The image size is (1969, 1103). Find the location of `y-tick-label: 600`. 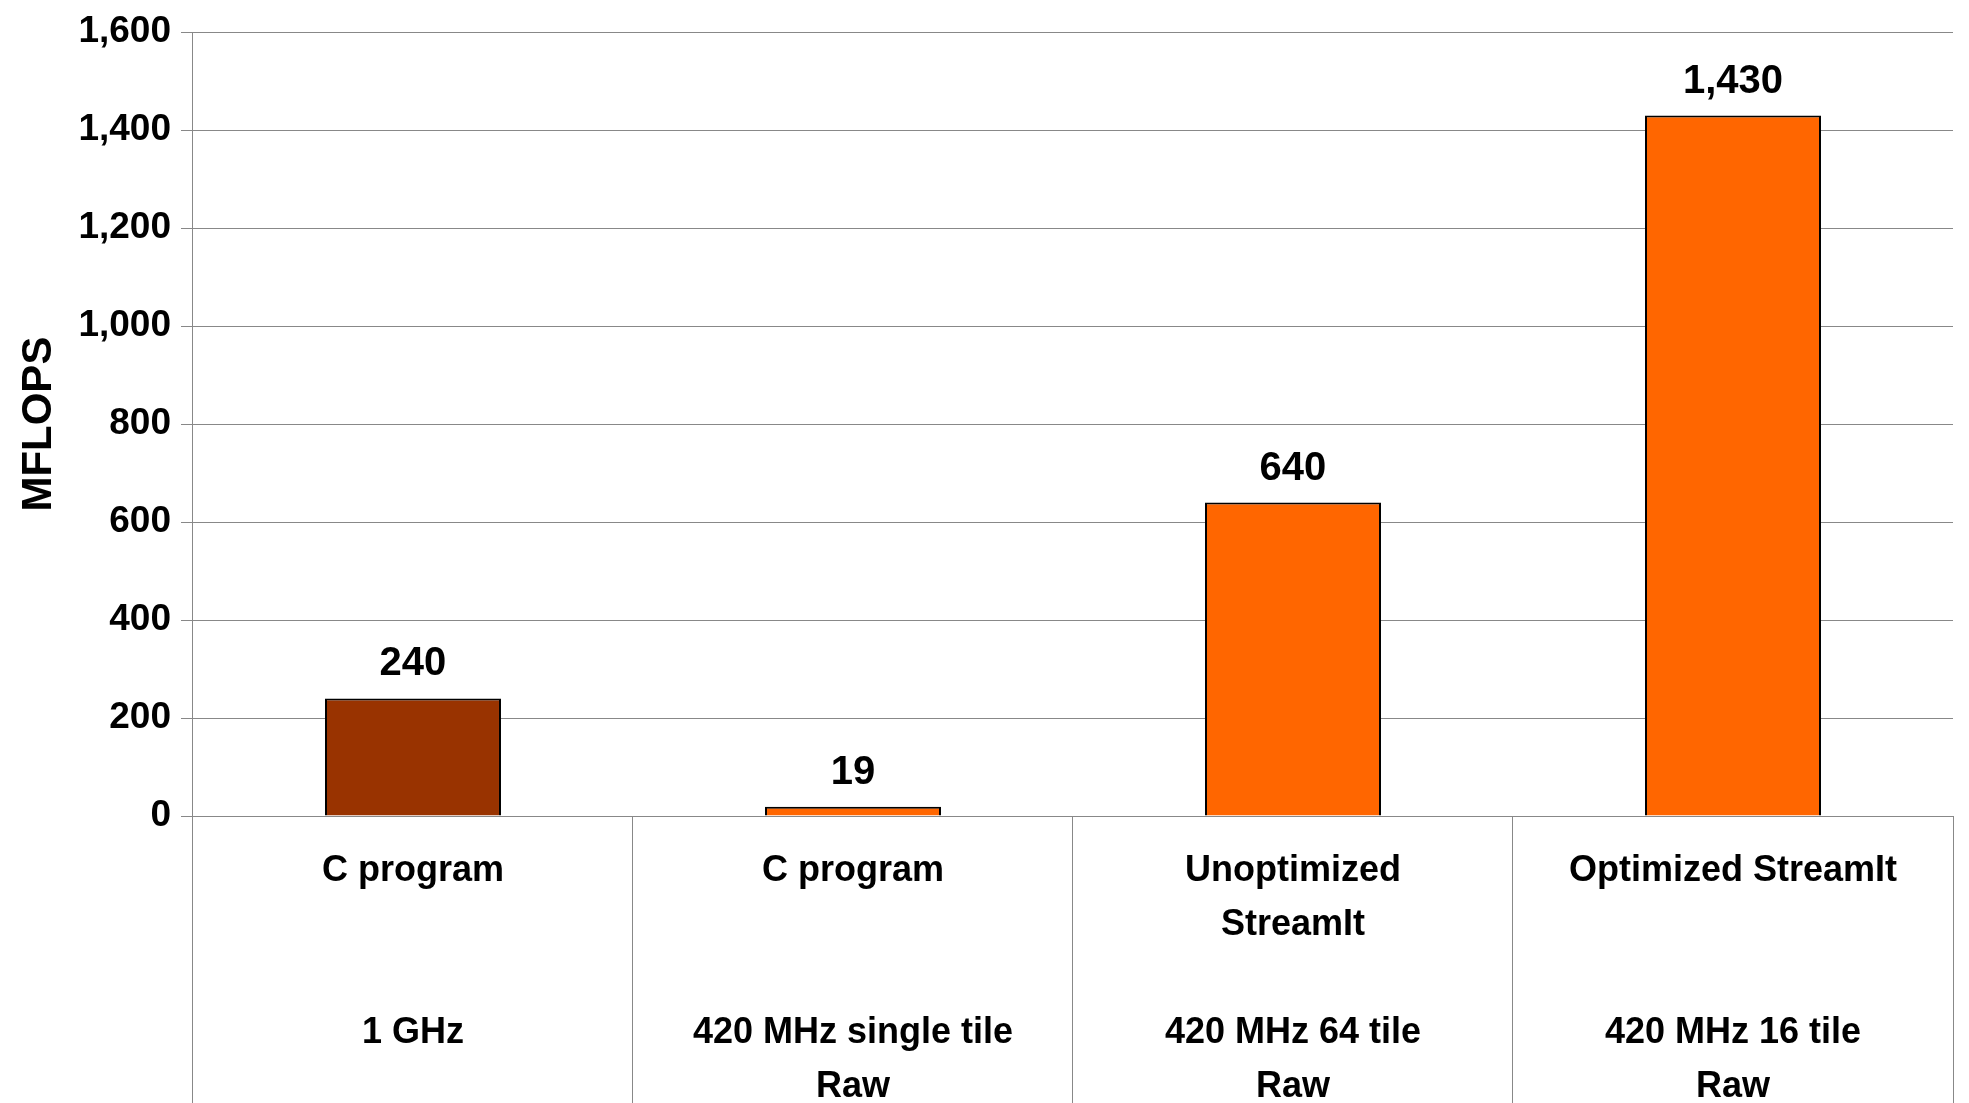

y-tick-label: 600 is located at coordinates (140, 520).